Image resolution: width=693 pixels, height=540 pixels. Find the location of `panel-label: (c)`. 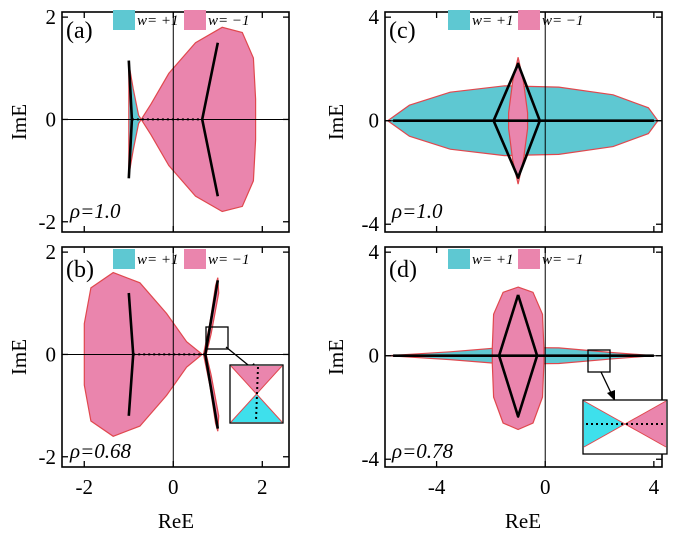

panel-label: (c) is located at coordinates (402, 31).